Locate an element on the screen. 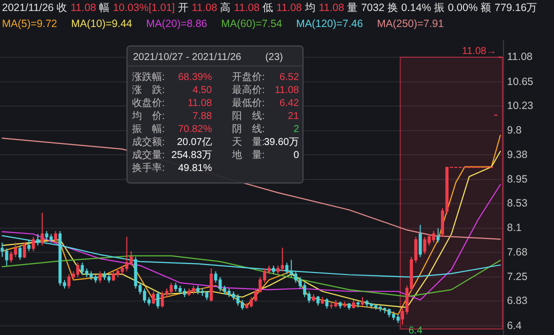 The image size is (554, 335). annotation: 11.08→ is located at coordinates (479, 52).